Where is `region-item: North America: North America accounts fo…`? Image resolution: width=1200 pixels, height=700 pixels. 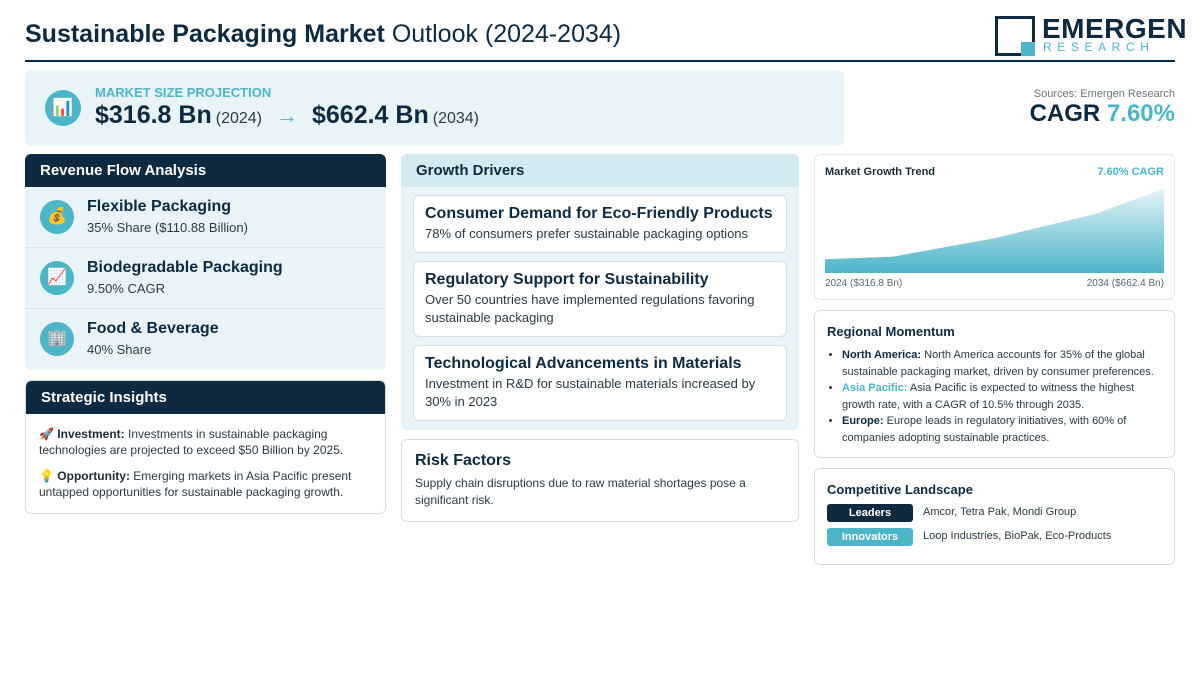 region-item: North America: North America accounts fo… is located at coordinates (1002, 363).